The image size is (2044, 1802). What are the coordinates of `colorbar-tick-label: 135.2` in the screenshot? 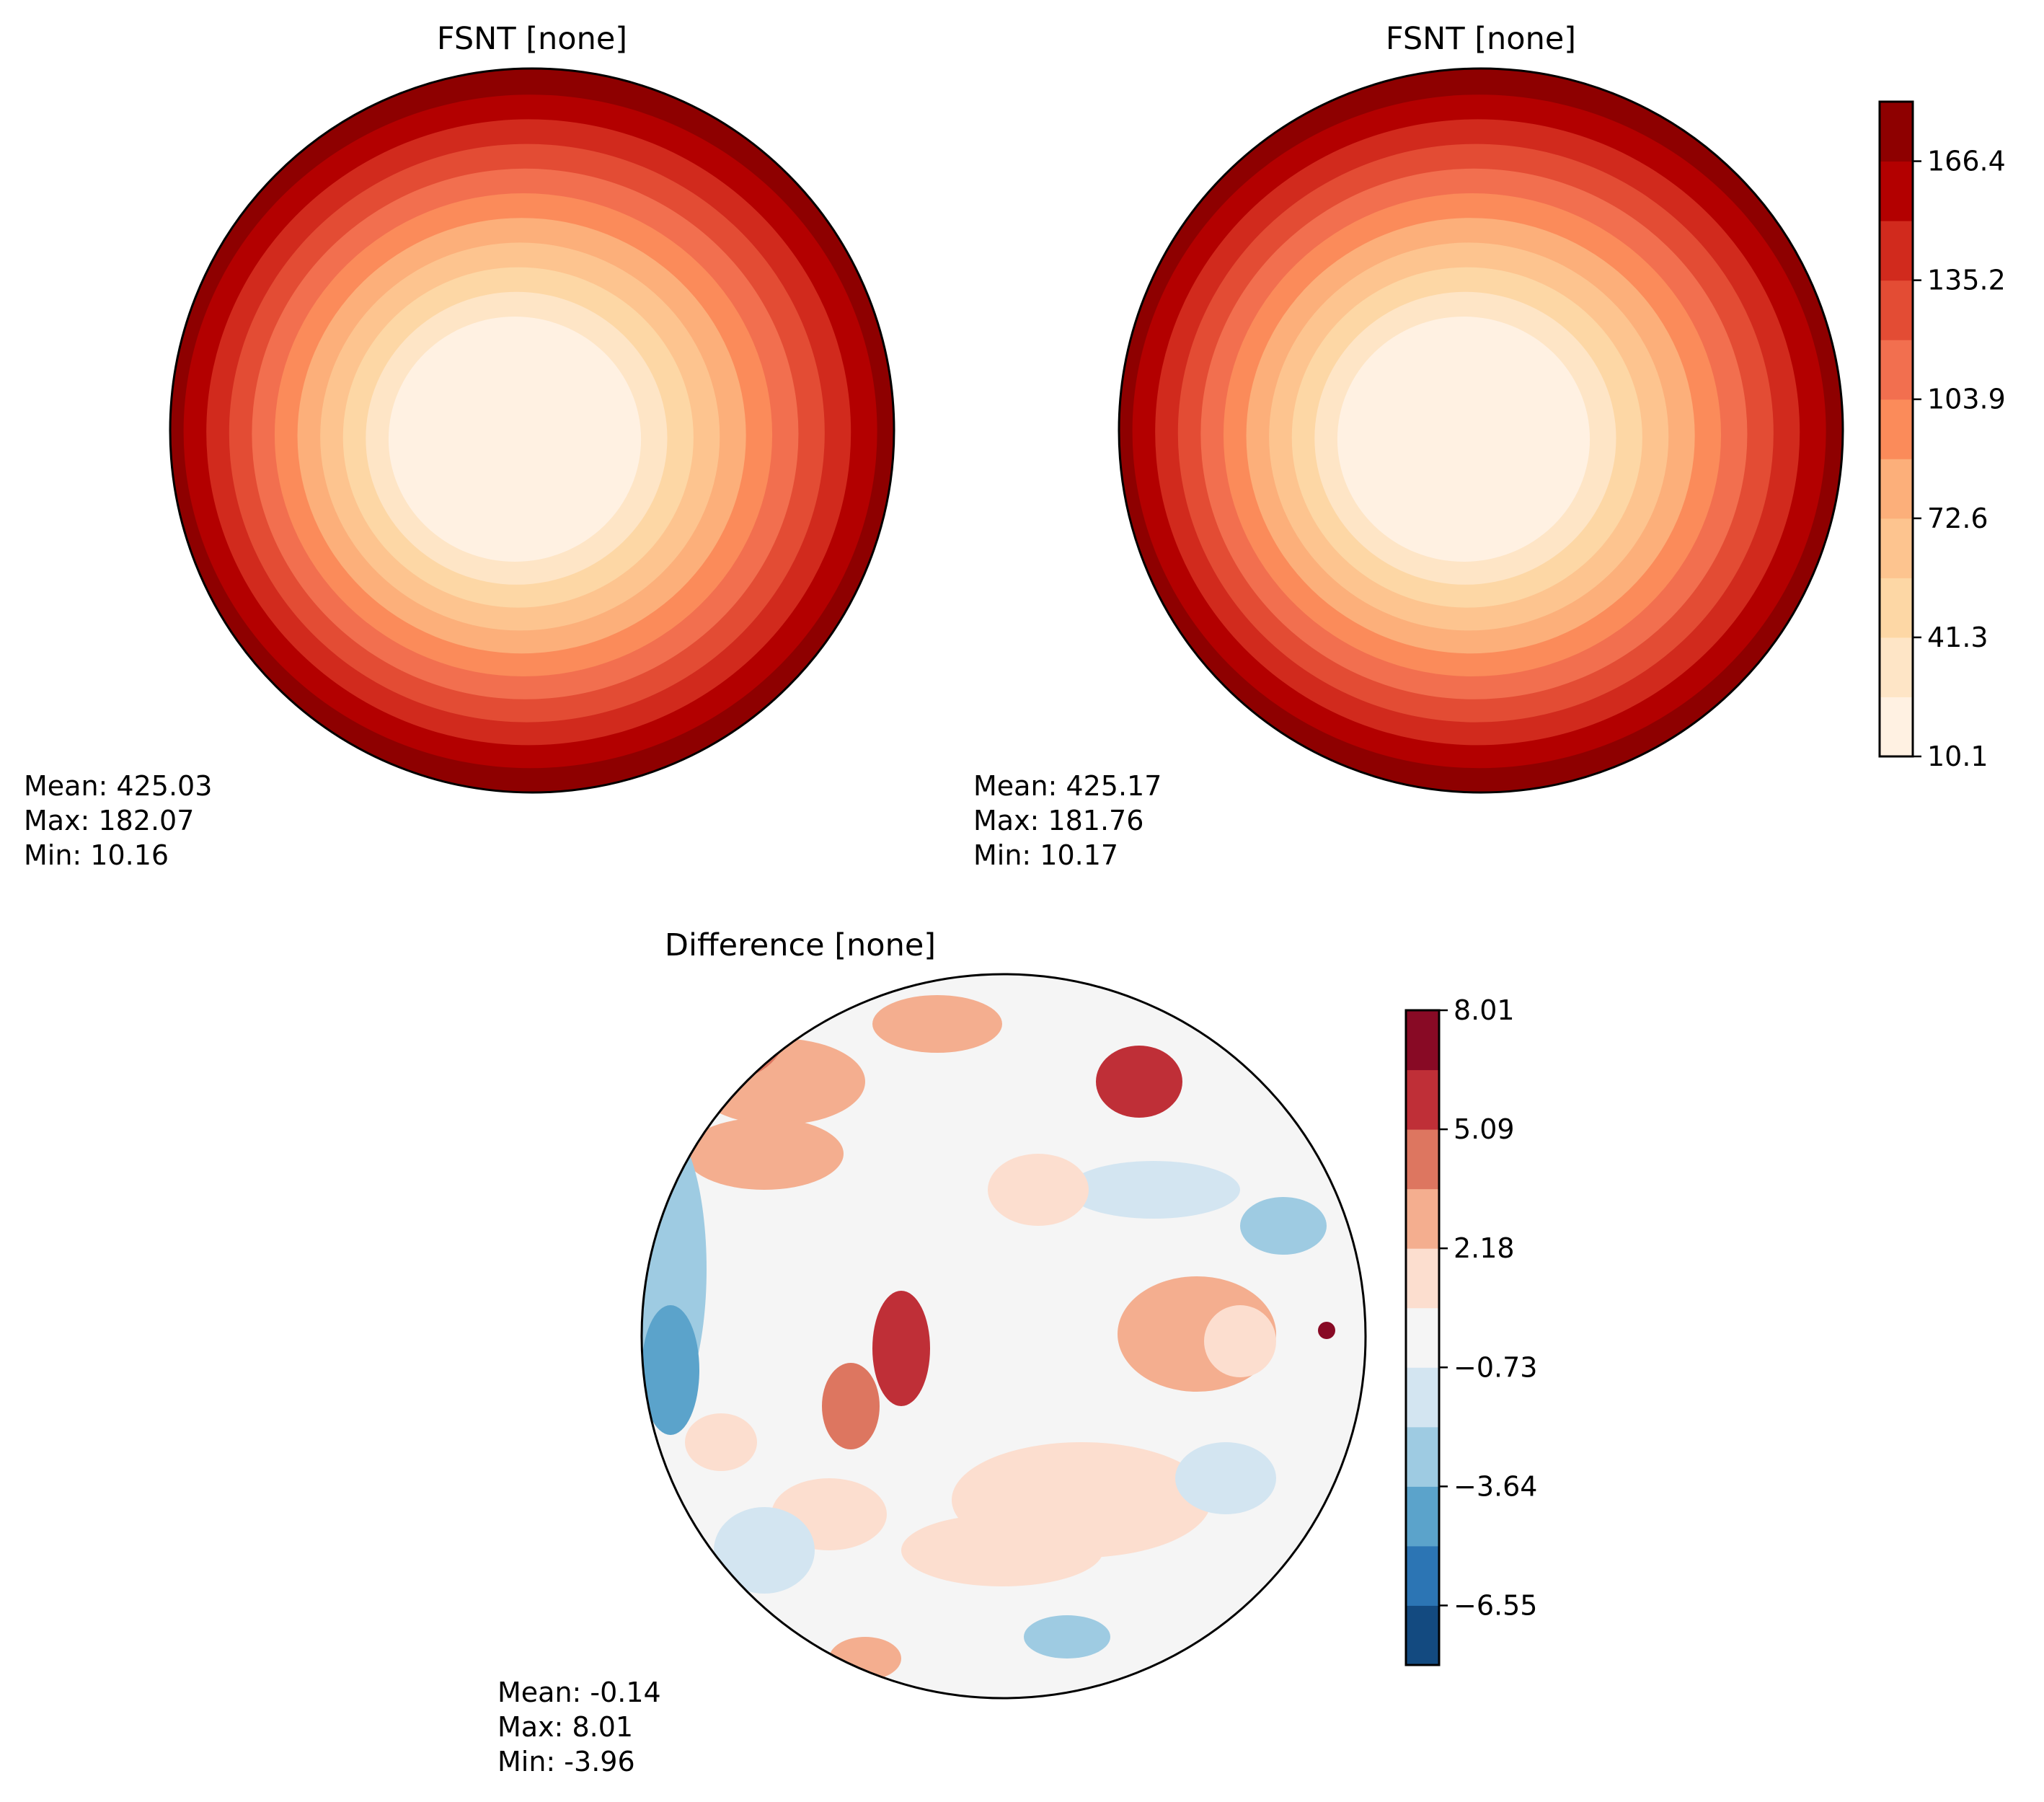 It's located at (1967, 281).